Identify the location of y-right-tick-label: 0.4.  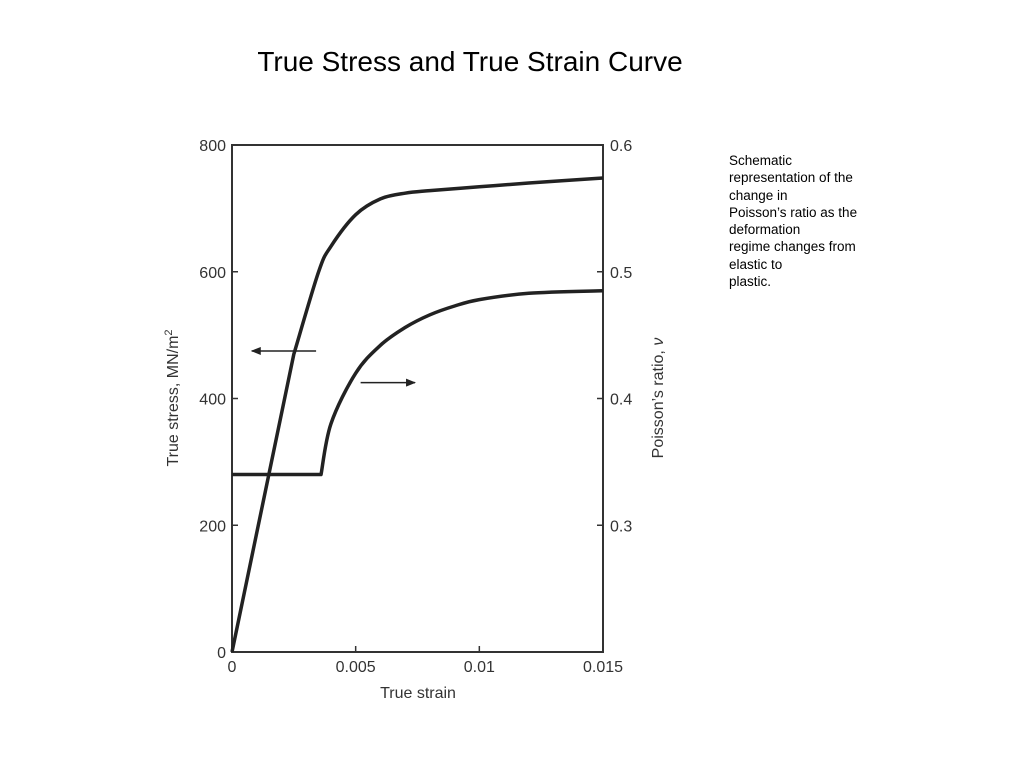
(621, 400).